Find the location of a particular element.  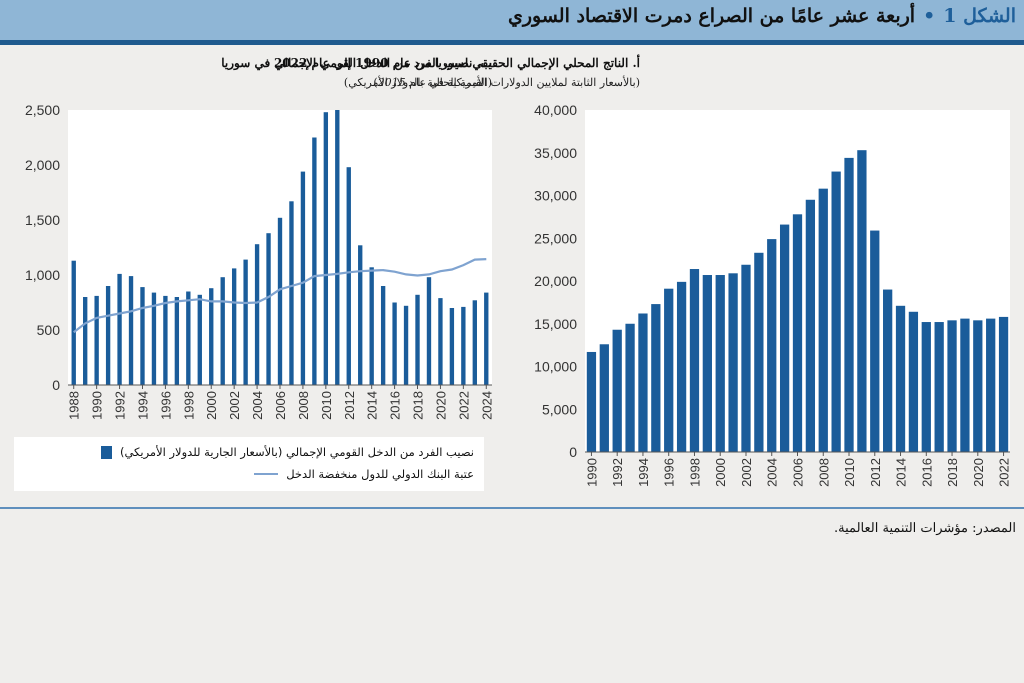

chart-b-xtick-label: 2018 is located at coordinates (418, 405).